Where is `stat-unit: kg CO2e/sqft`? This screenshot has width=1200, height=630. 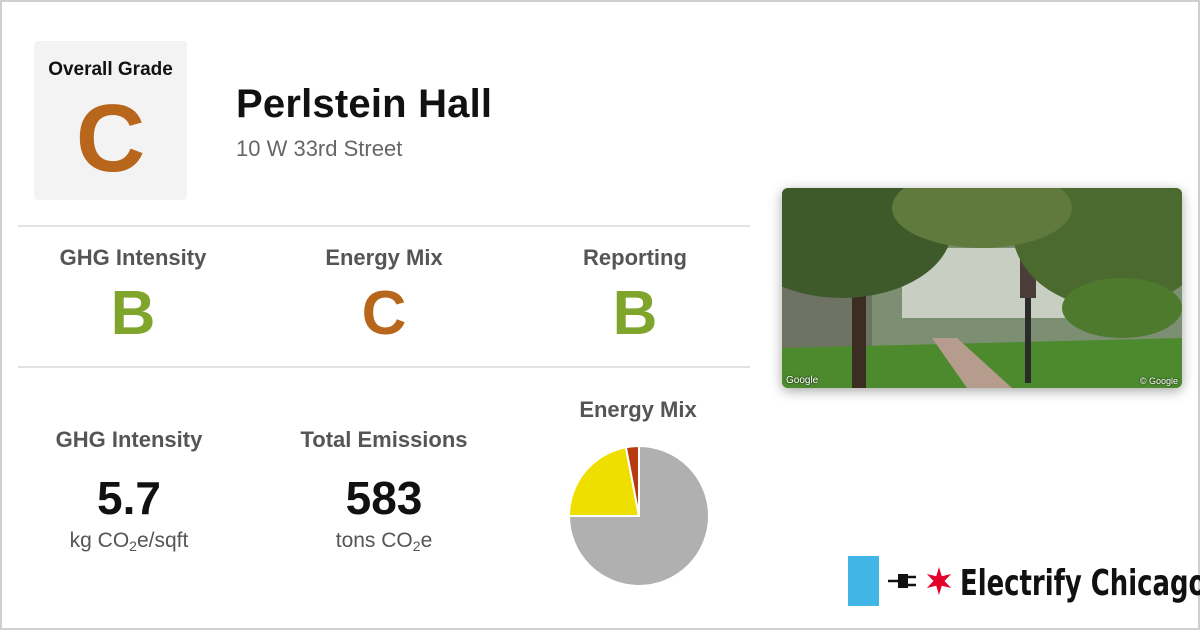
stat-unit: kg CO2e/sqft is located at coordinates (129, 541).